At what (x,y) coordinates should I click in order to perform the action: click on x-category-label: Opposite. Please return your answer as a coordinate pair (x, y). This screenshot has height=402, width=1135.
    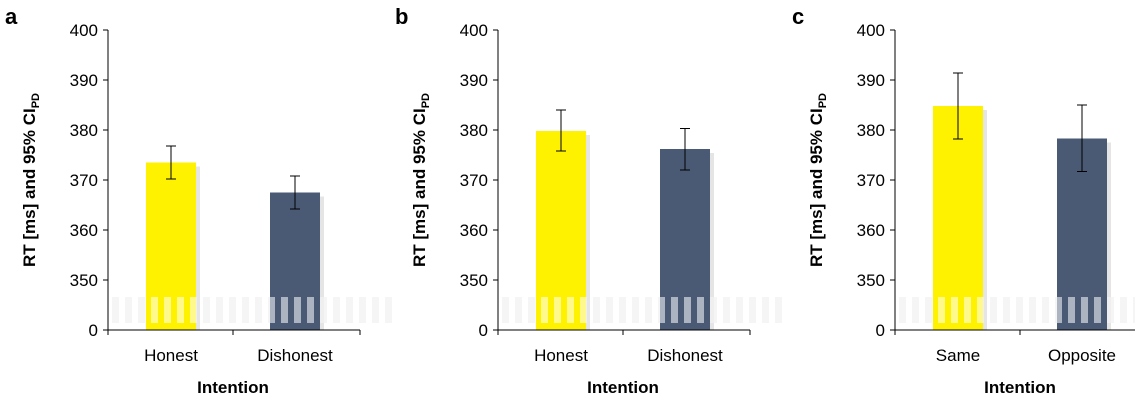
    Looking at the image, I should click on (1082, 355).